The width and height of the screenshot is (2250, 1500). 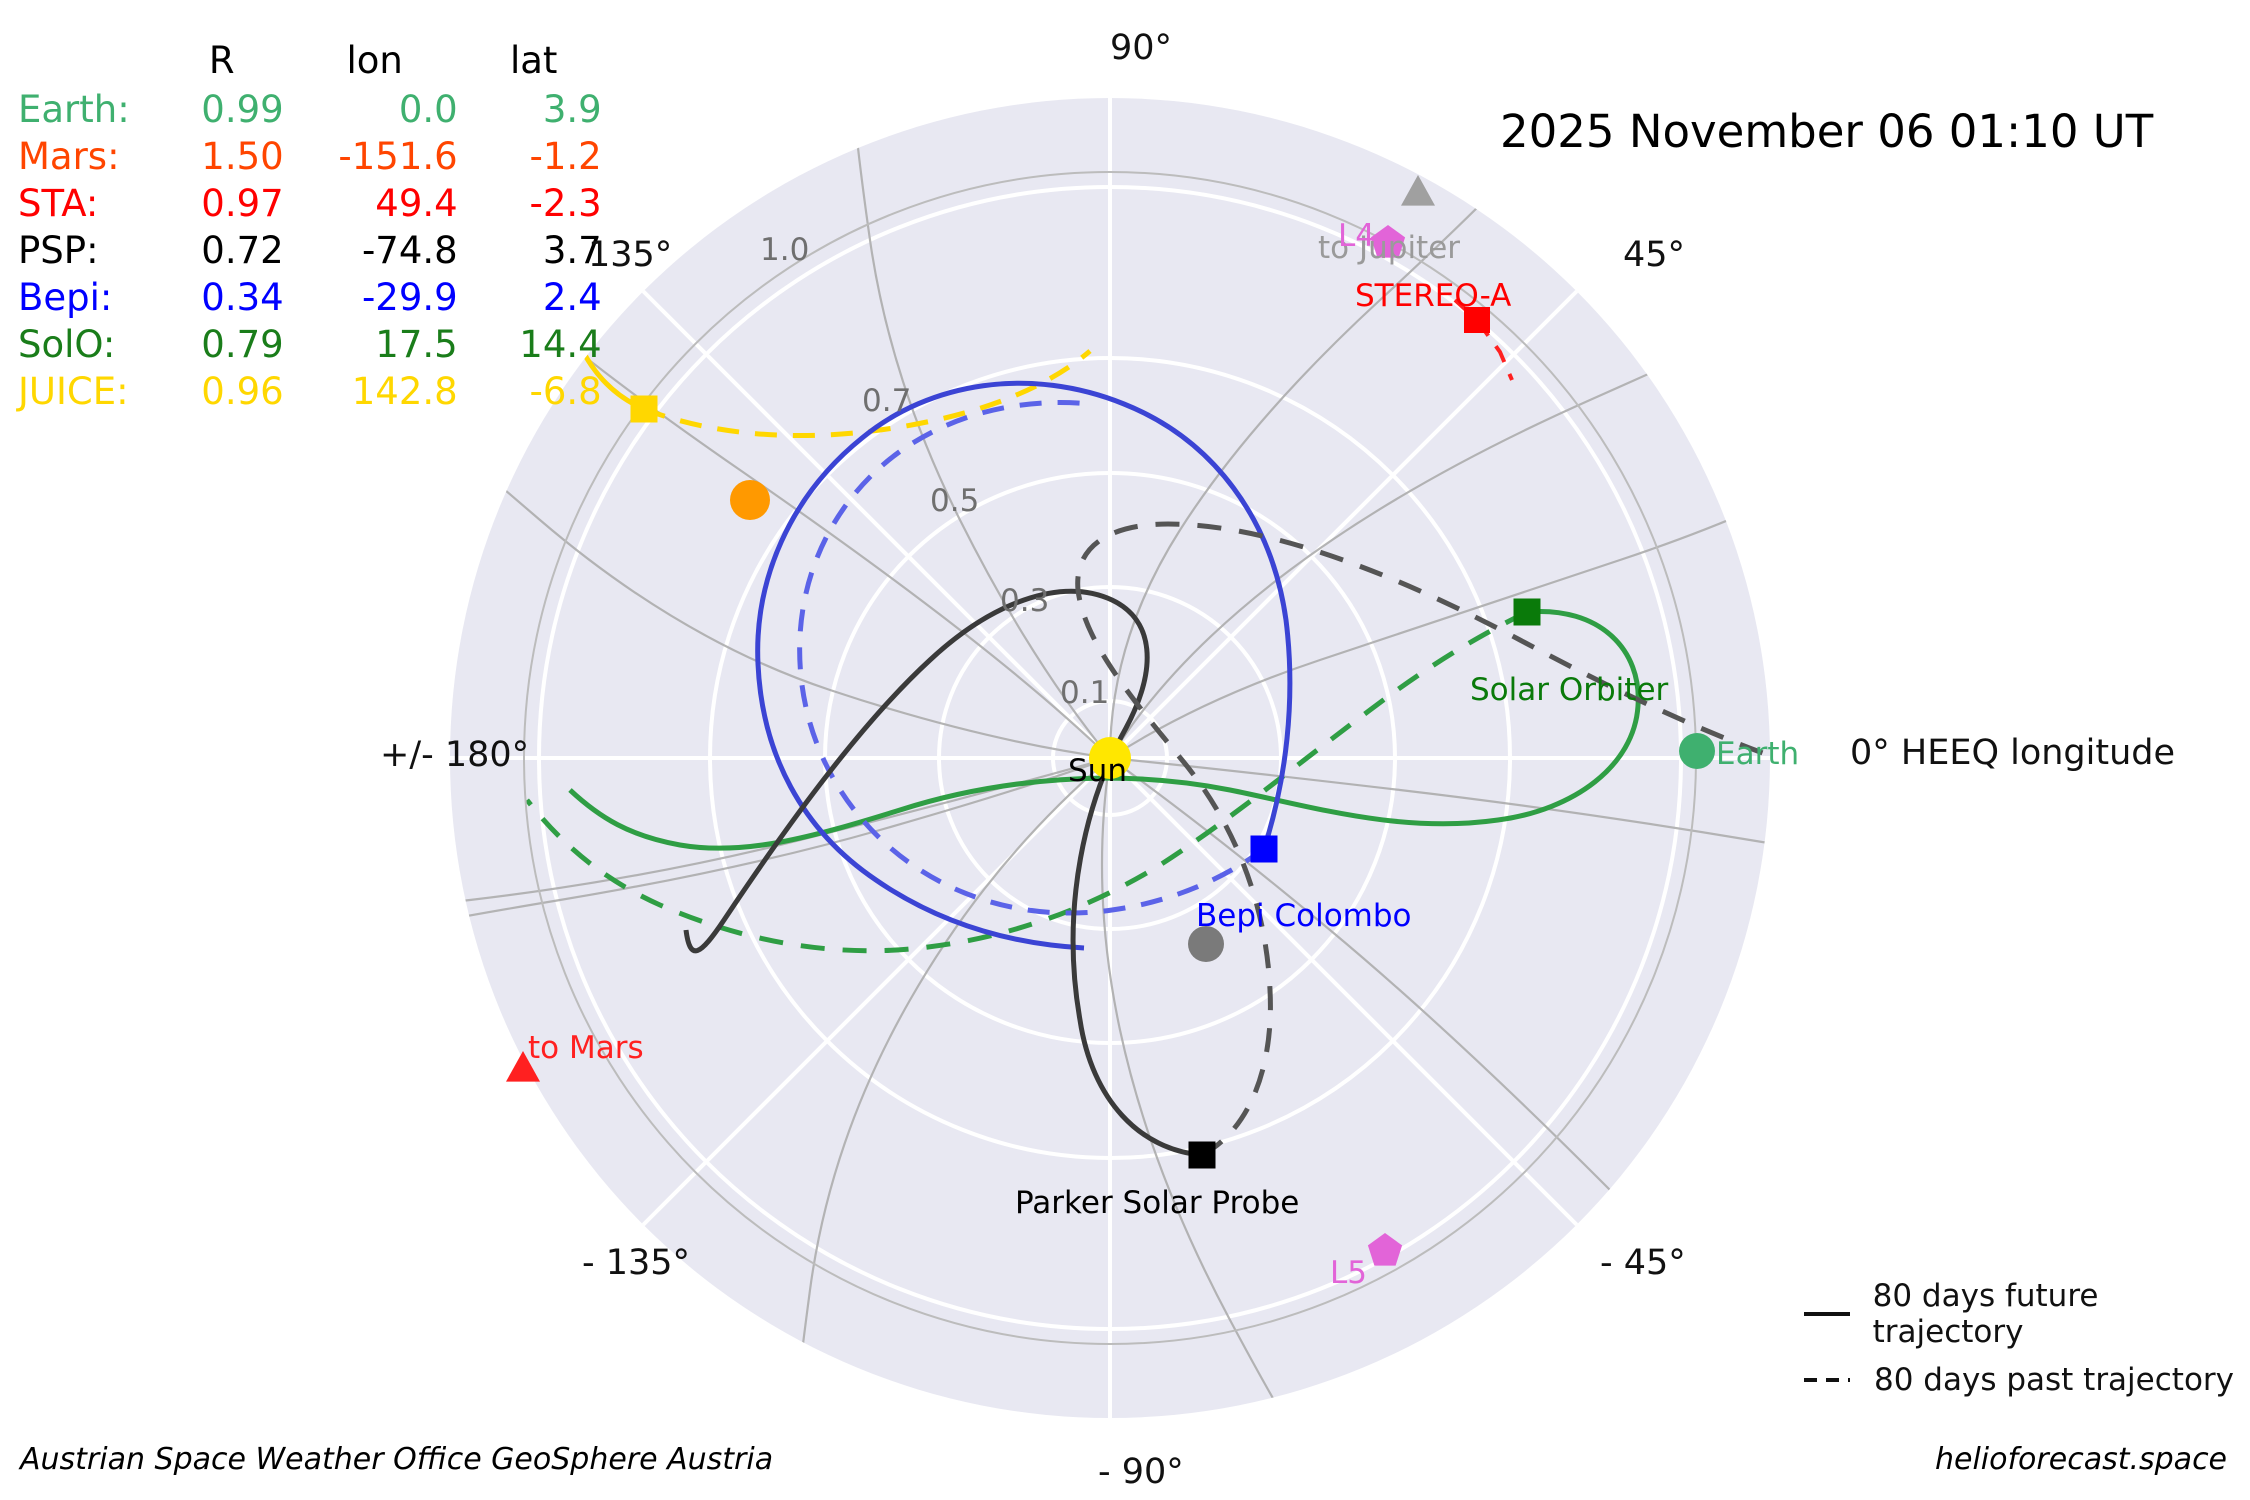 I want to click on radial-tick-label: 0.7, so click(x=887, y=401).